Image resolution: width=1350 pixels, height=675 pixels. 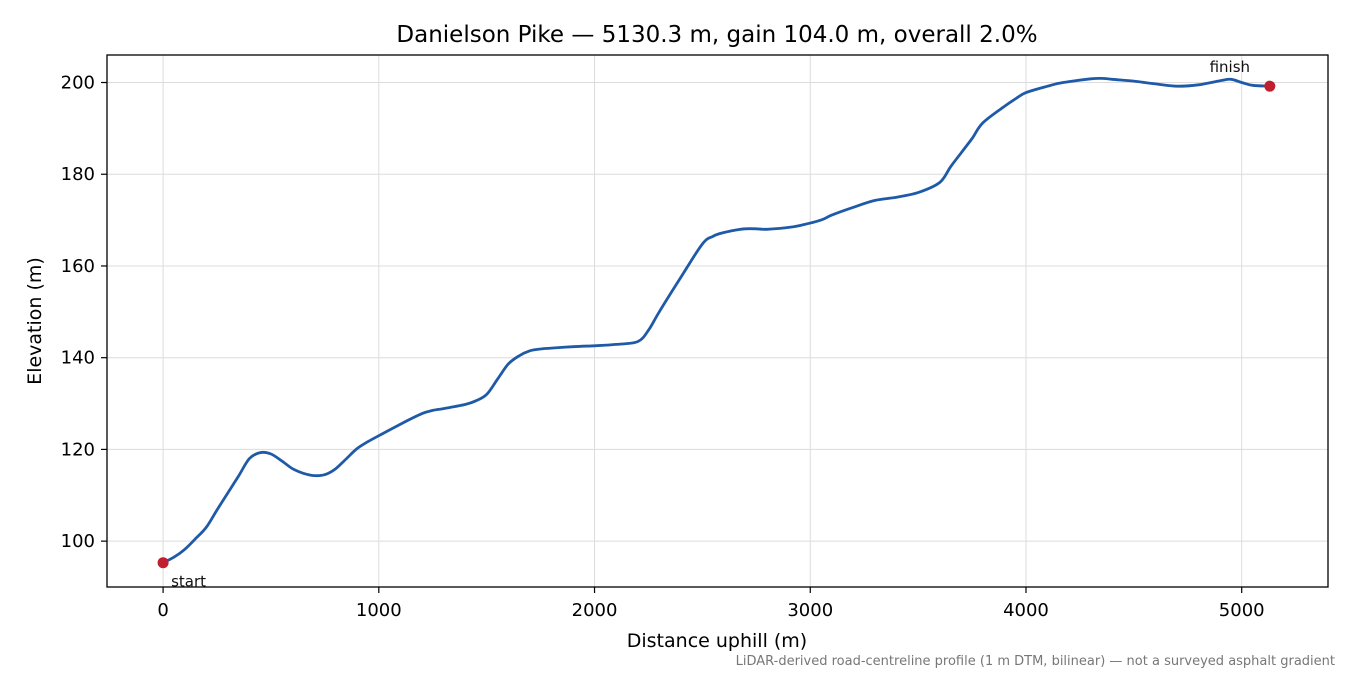 I want to click on x-tick-label: 2000, so click(x=595, y=610).